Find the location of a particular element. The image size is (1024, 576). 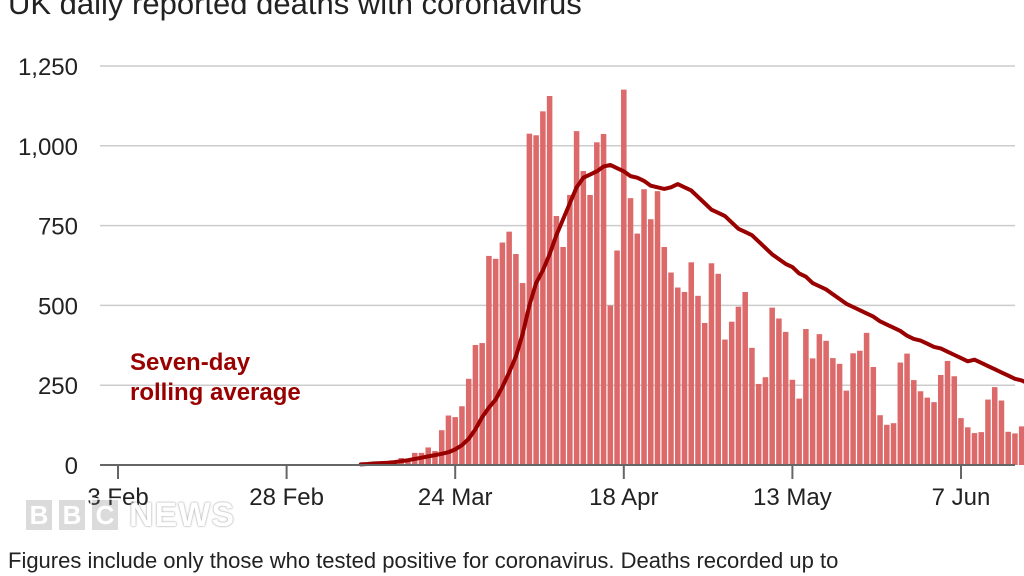

bbc-news-logo: B B C NEWS is located at coordinates (129, 515).